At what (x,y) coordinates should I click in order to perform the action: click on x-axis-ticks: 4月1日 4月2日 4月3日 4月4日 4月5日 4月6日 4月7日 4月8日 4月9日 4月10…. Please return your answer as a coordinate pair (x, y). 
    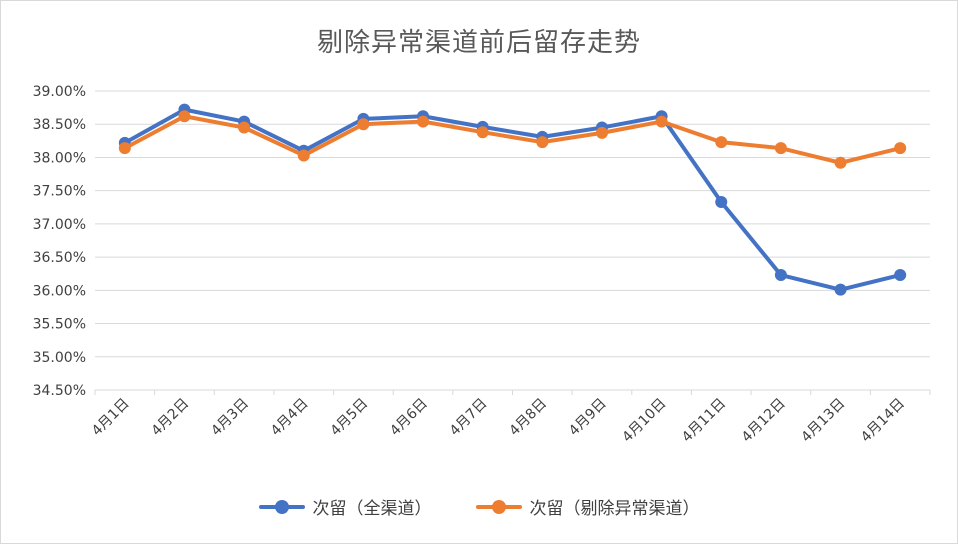
    Looking at the image, I should click on (498, 421).